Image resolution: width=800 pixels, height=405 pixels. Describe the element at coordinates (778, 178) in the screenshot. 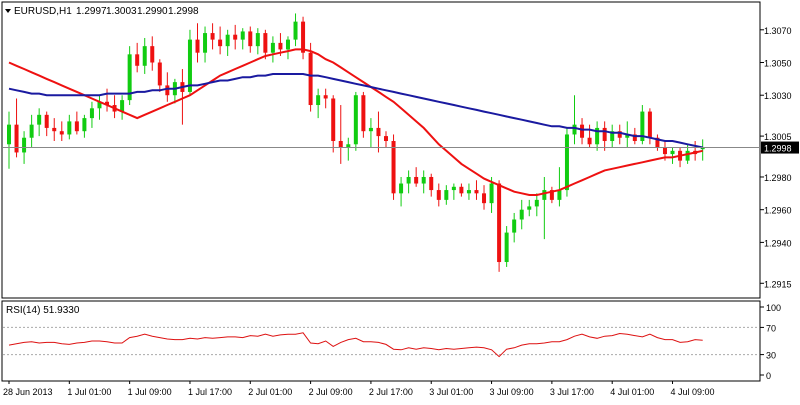

I see `price-tick-label: 1.2980` at that location.